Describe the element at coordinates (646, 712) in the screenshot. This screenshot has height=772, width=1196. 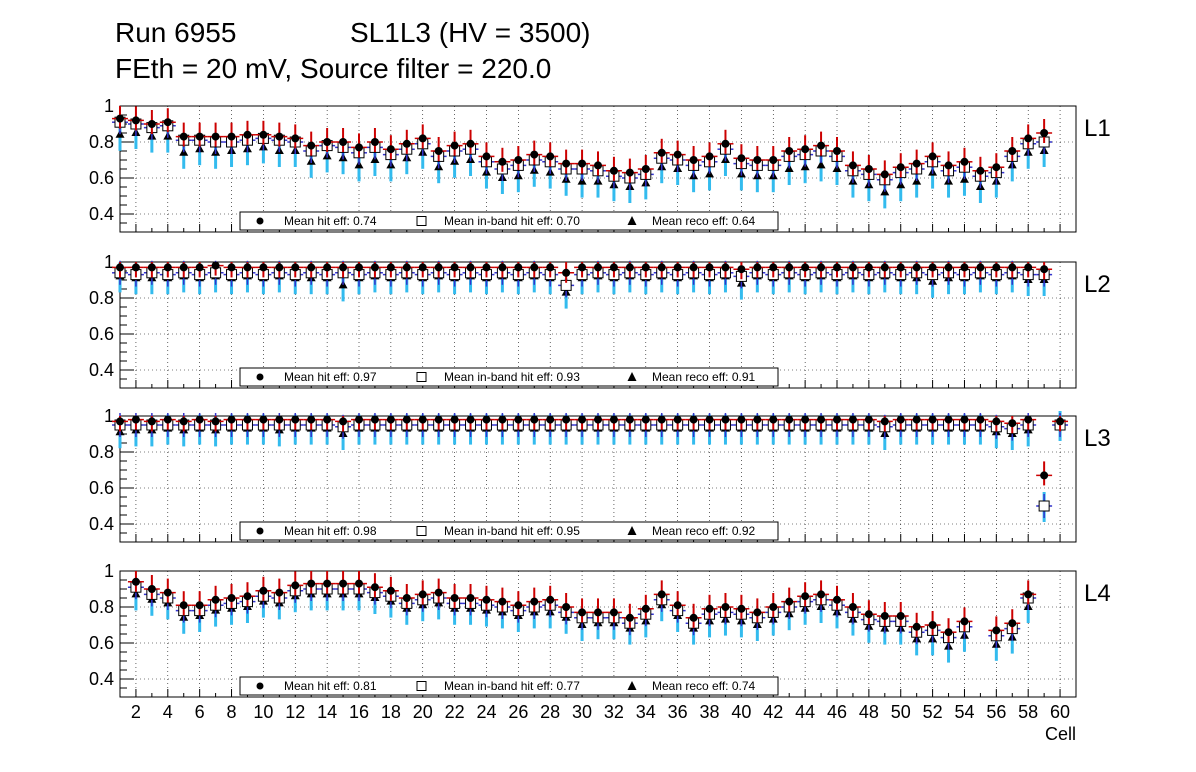
I see `x-tick-label: 34` at that location.